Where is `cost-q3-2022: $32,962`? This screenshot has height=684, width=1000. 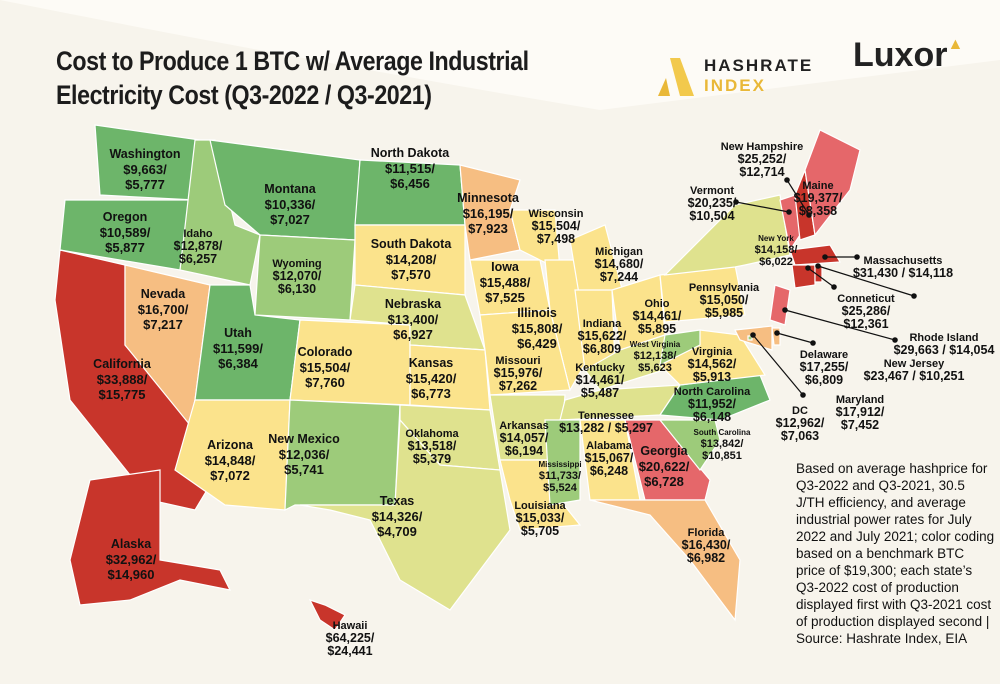 cost-q3-2022: $32,962 is located at coordinates (129, 559).